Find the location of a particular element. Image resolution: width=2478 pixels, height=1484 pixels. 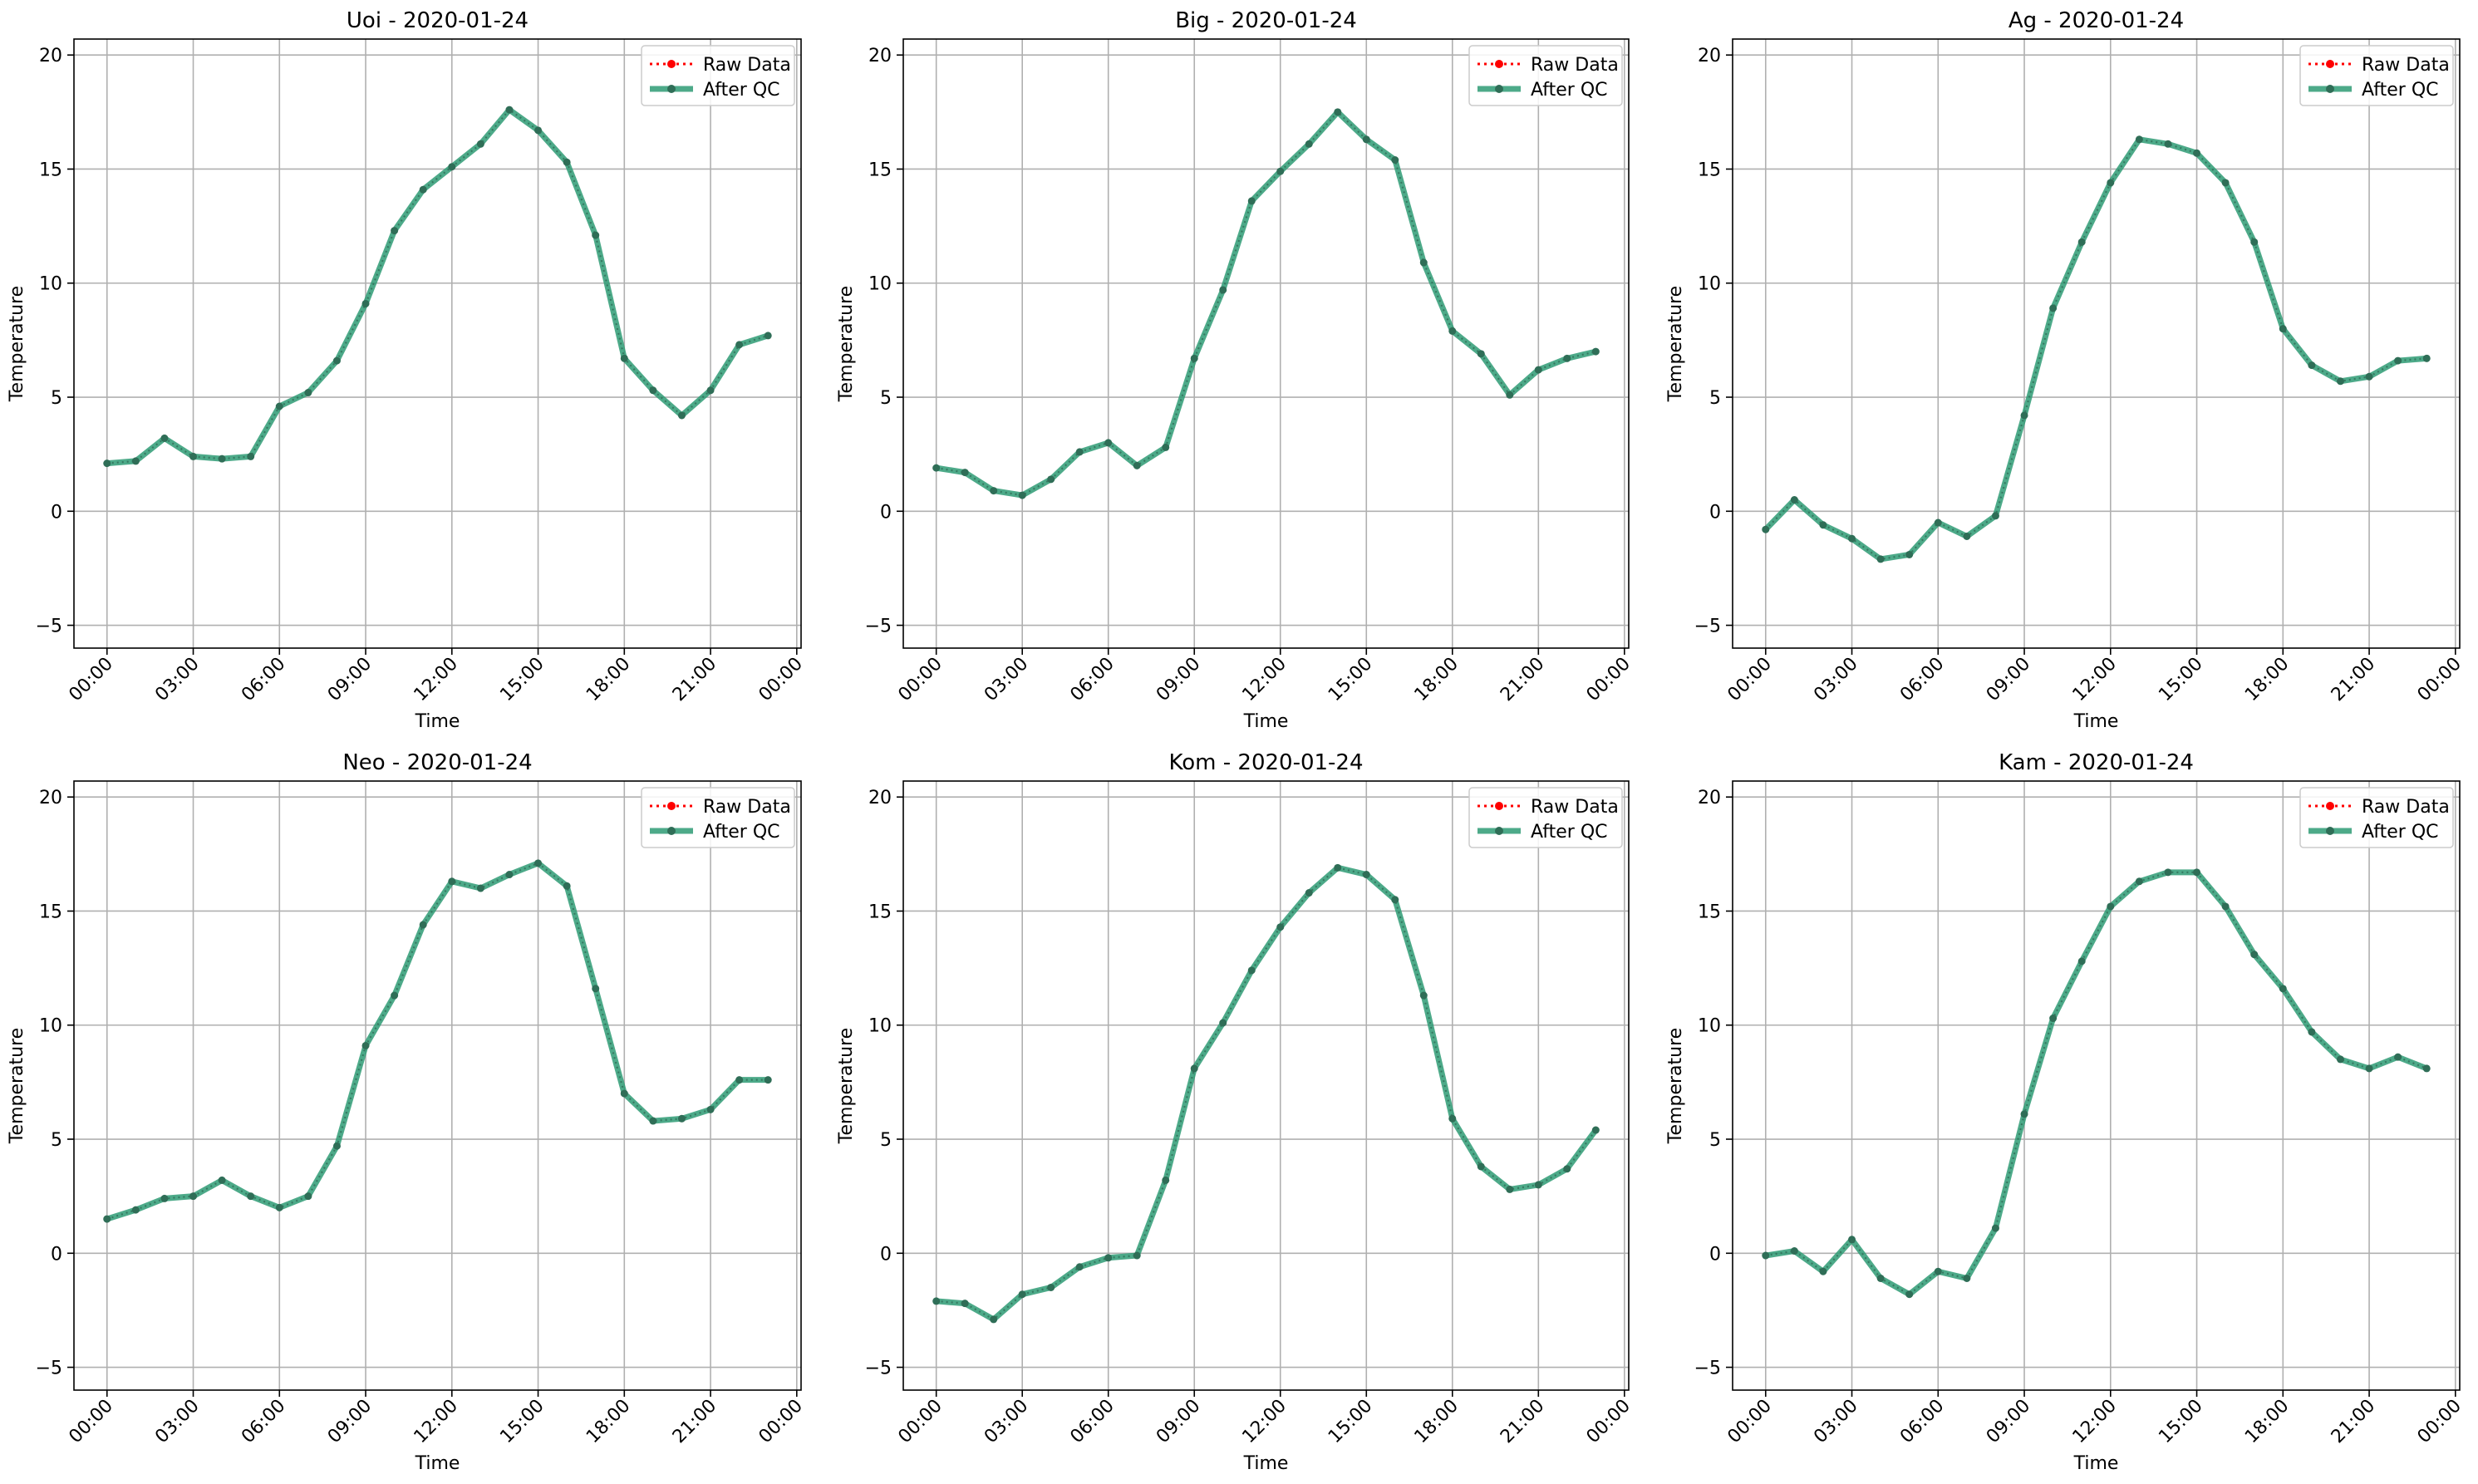

series-line-raw-data is located at coordinates (2095, 349).